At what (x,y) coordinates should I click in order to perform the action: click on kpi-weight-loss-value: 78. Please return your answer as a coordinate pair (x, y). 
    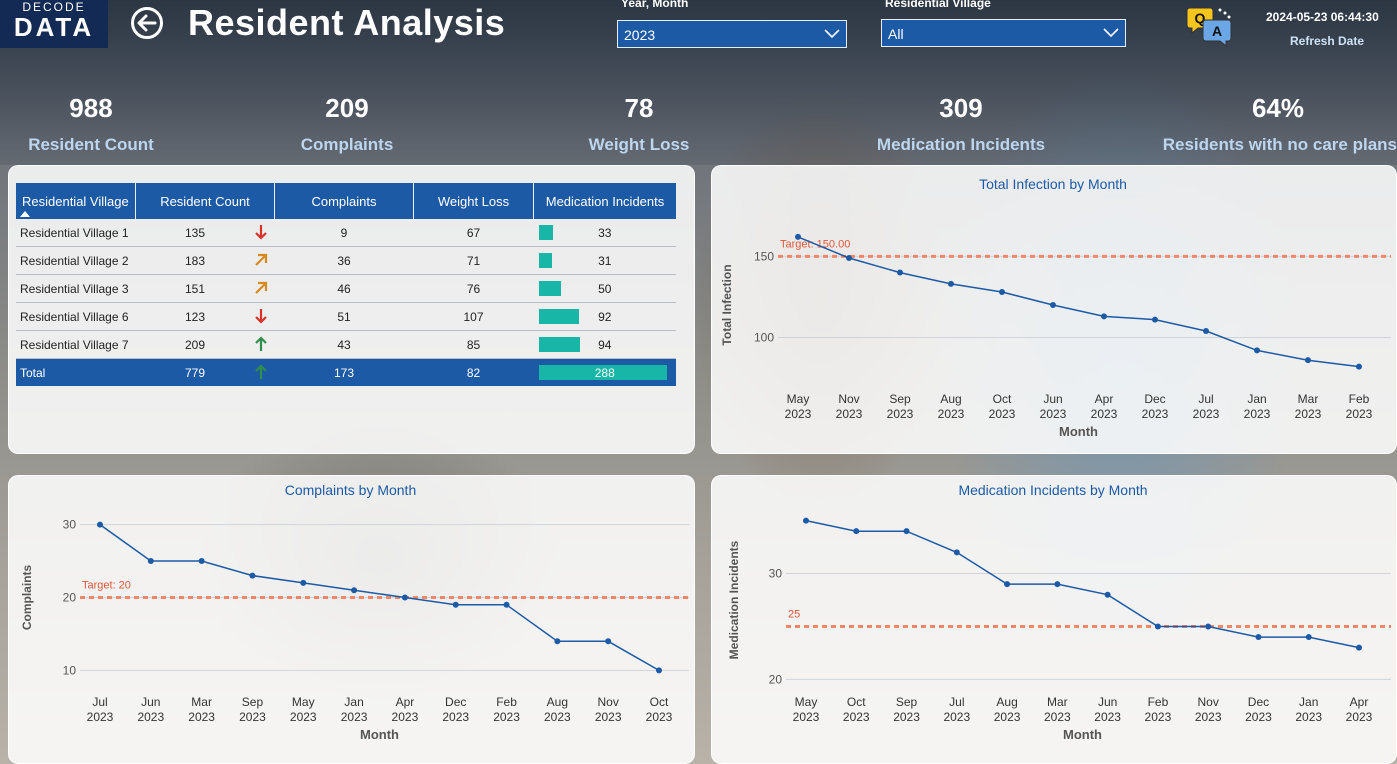
    Looking at the image, I should click on (639, 108).